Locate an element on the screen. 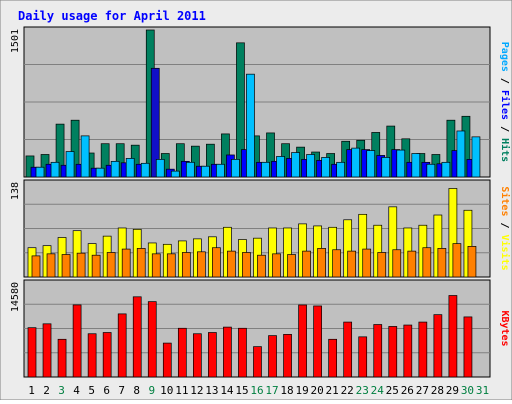 This screenshot has height=404, width=512. x-tick-day-8: 8 is located at coordinates (136, 390).